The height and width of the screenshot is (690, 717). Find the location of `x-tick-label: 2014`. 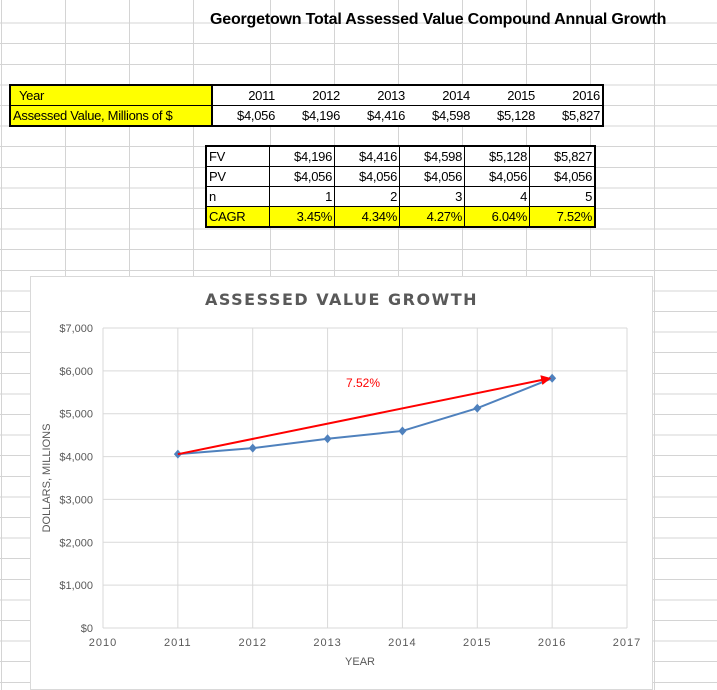

x-tick-label: 2014 is located at coordinates (402, 643).